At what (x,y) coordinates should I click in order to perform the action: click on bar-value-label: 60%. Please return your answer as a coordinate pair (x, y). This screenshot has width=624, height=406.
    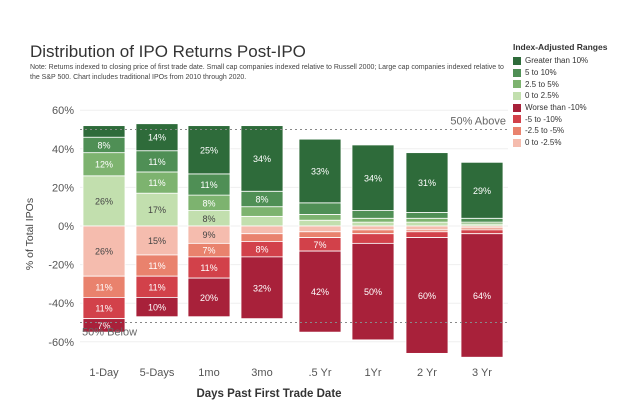
    Looking at the image, I should click on (427, 296).